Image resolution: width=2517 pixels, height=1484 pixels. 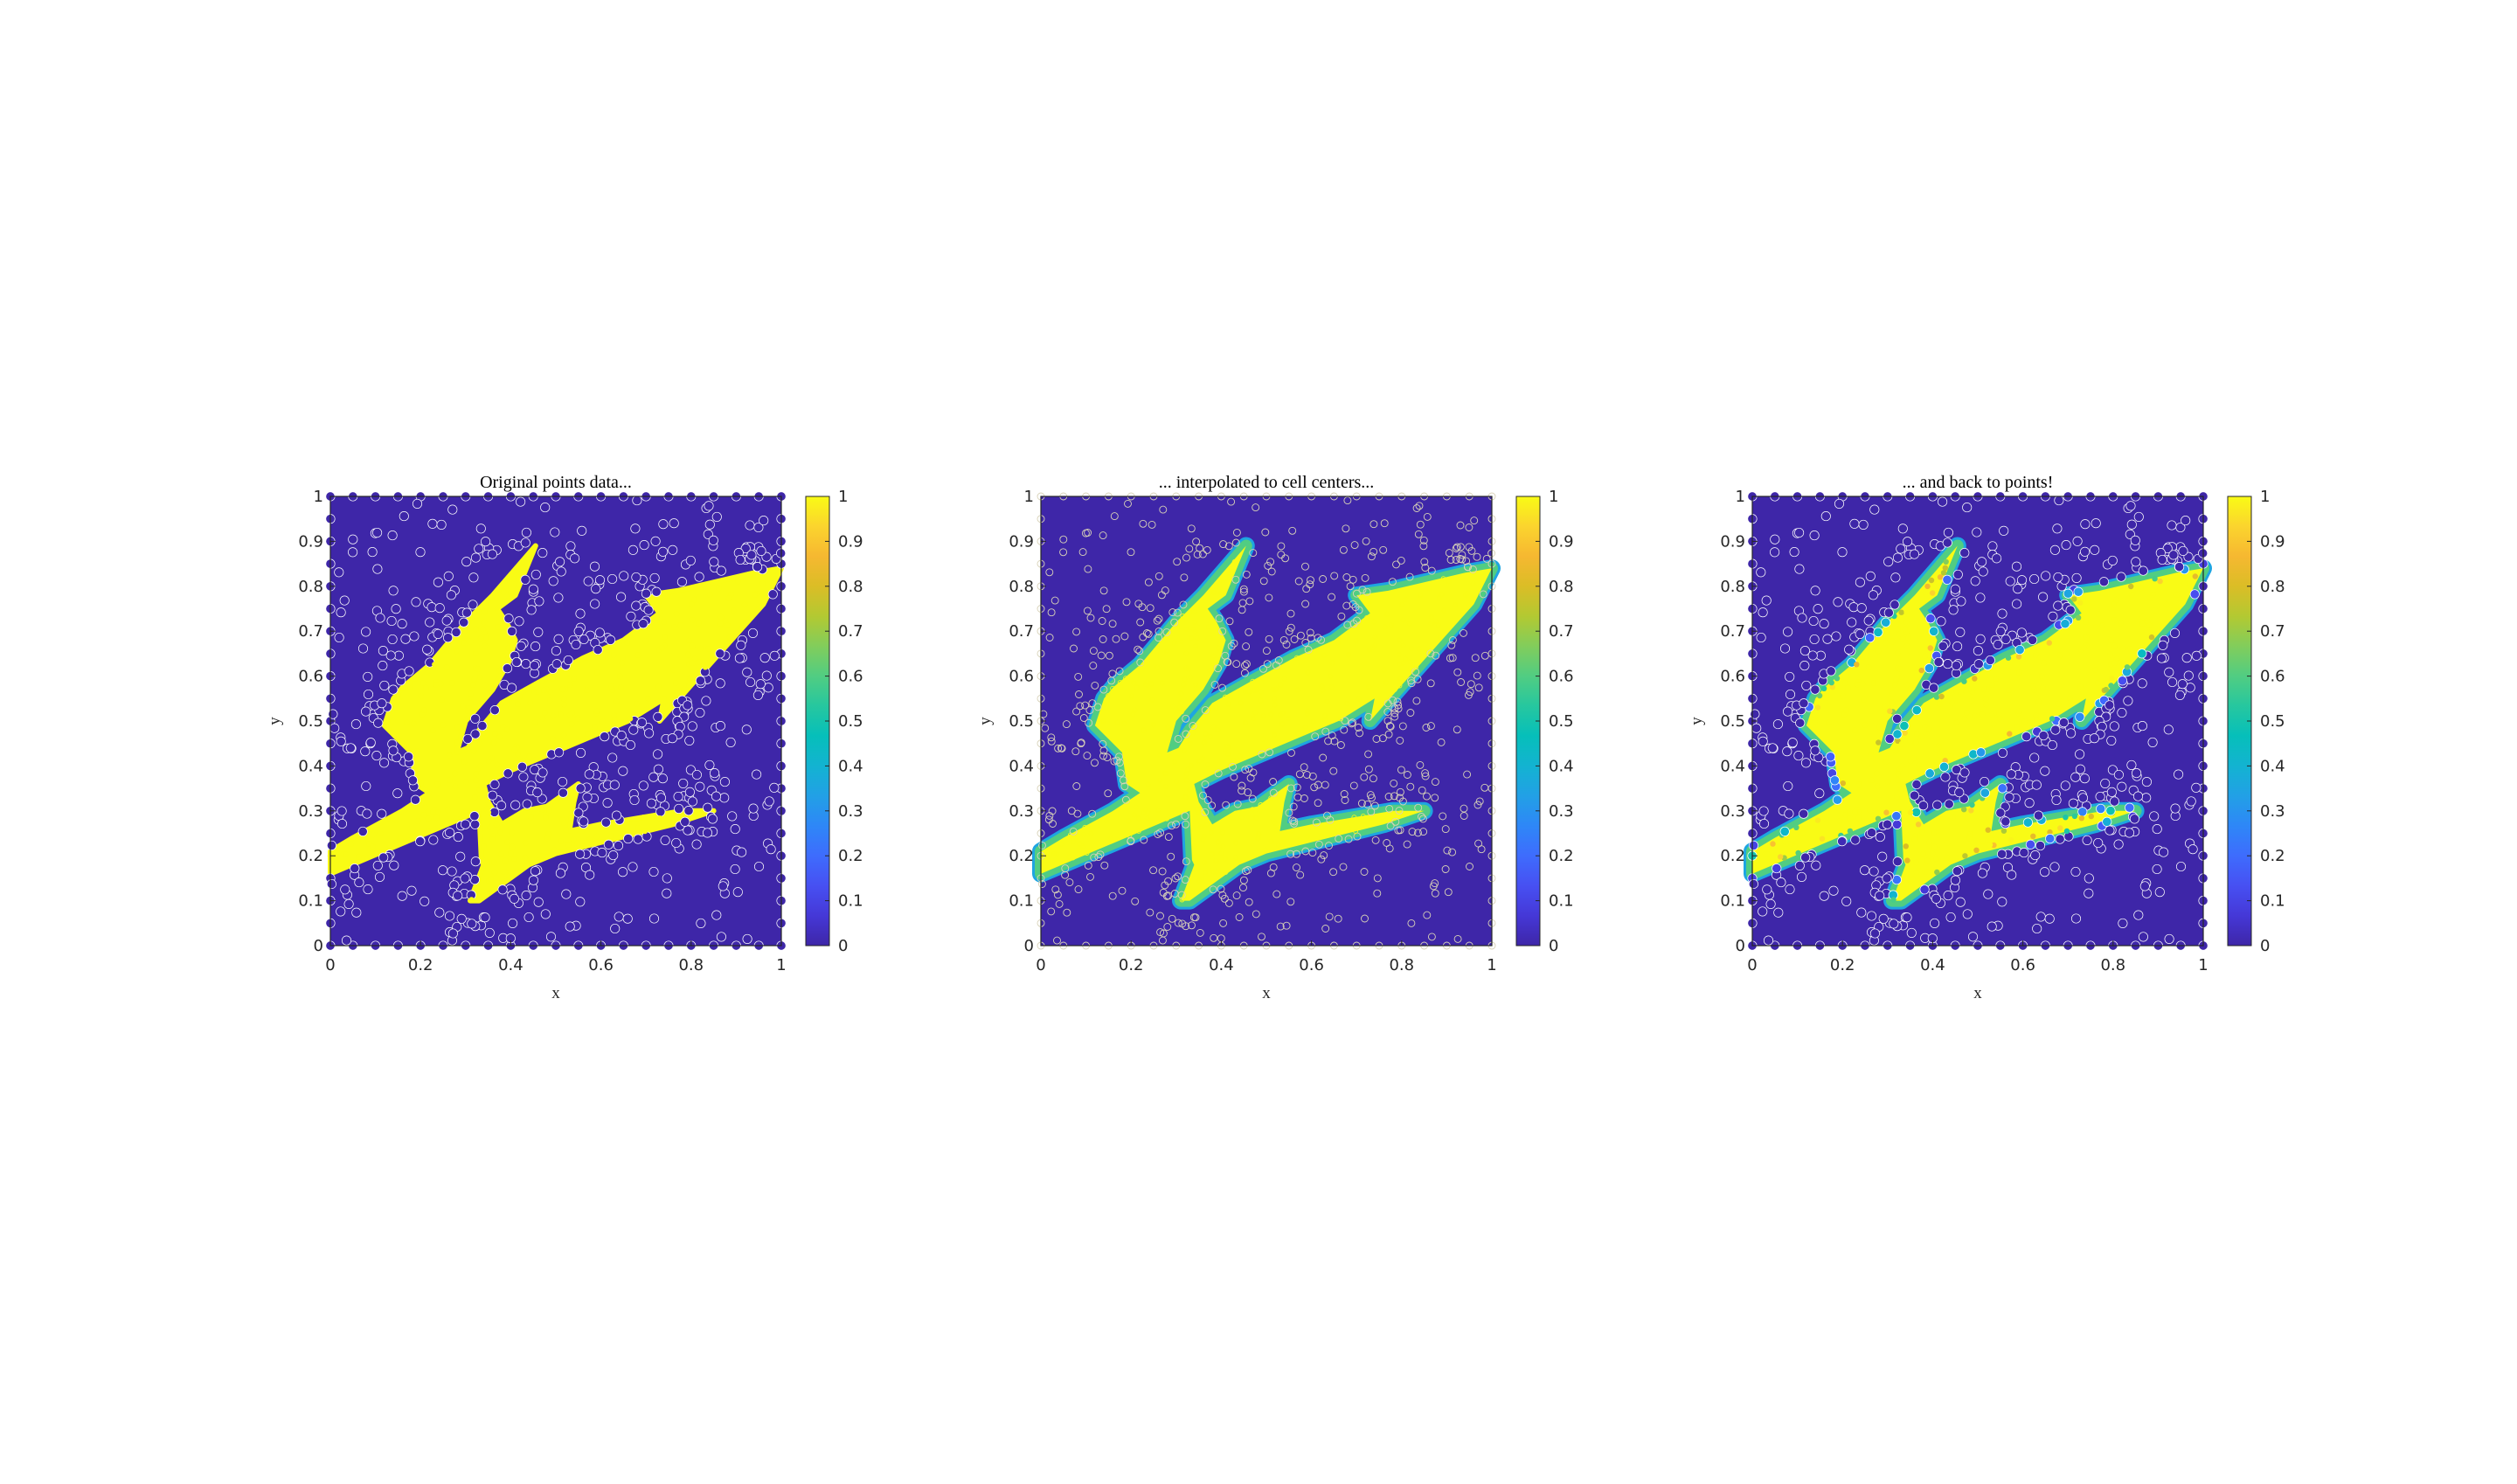 What do you see at coordinates (850, 766) in the screenshot?
I see `colorbar-tick-label: 0.4` at bounding box center [850, 766].